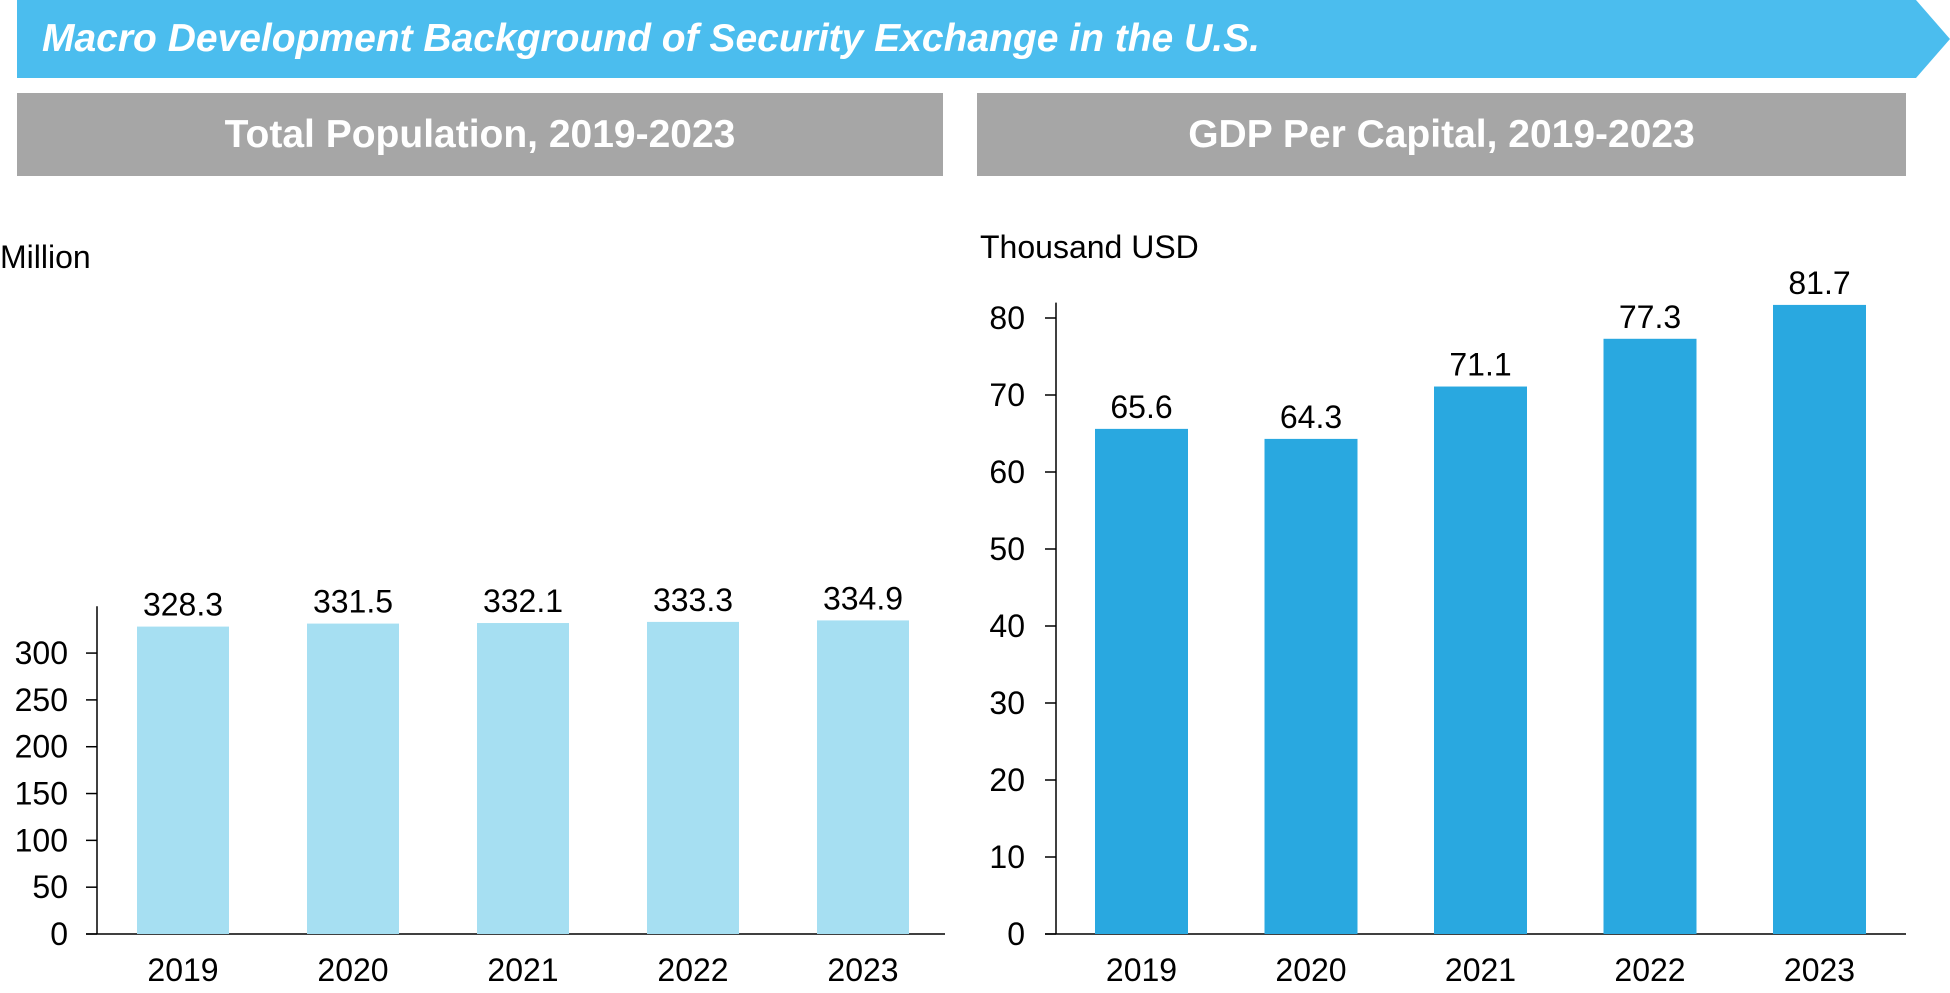 Image resolution: width=1950 pixels, height=993 pixels. What do you see at coordinates (1650, 317) in the screenshot?
I see `gdp-data-label-2022: 77.3` at bounding box center [1650, 317].